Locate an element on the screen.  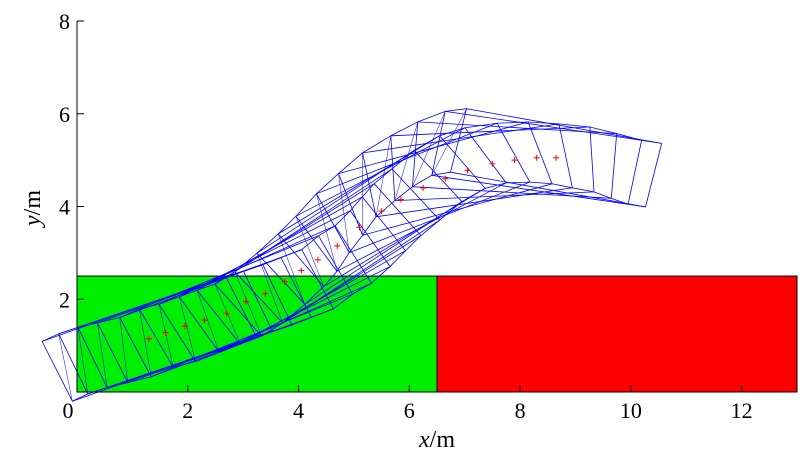
y-tick-label-2: 6 is located at coordinates (64, 114).